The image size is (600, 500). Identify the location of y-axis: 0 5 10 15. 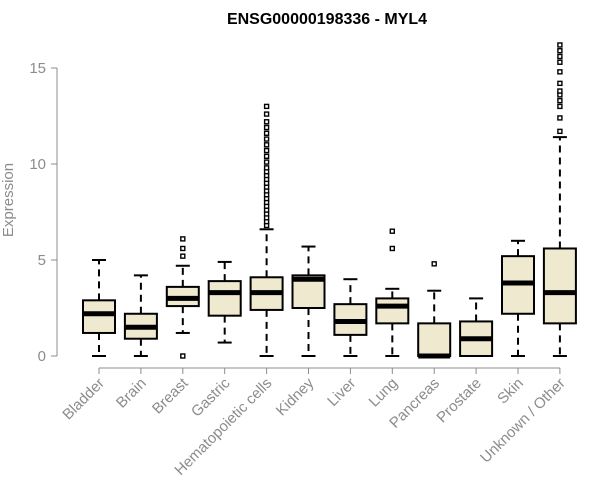
(43, 212).